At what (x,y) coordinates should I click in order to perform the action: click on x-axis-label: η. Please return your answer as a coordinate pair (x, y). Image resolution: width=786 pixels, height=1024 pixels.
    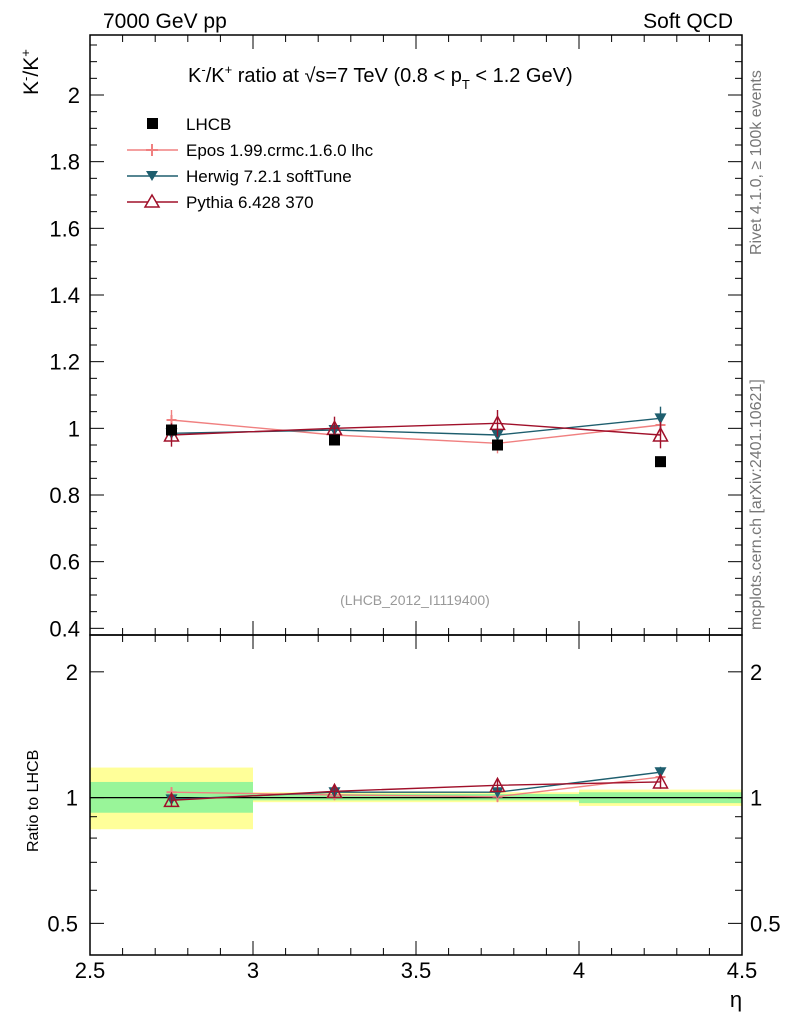
    Looking at the image, I should click on (736, 999).